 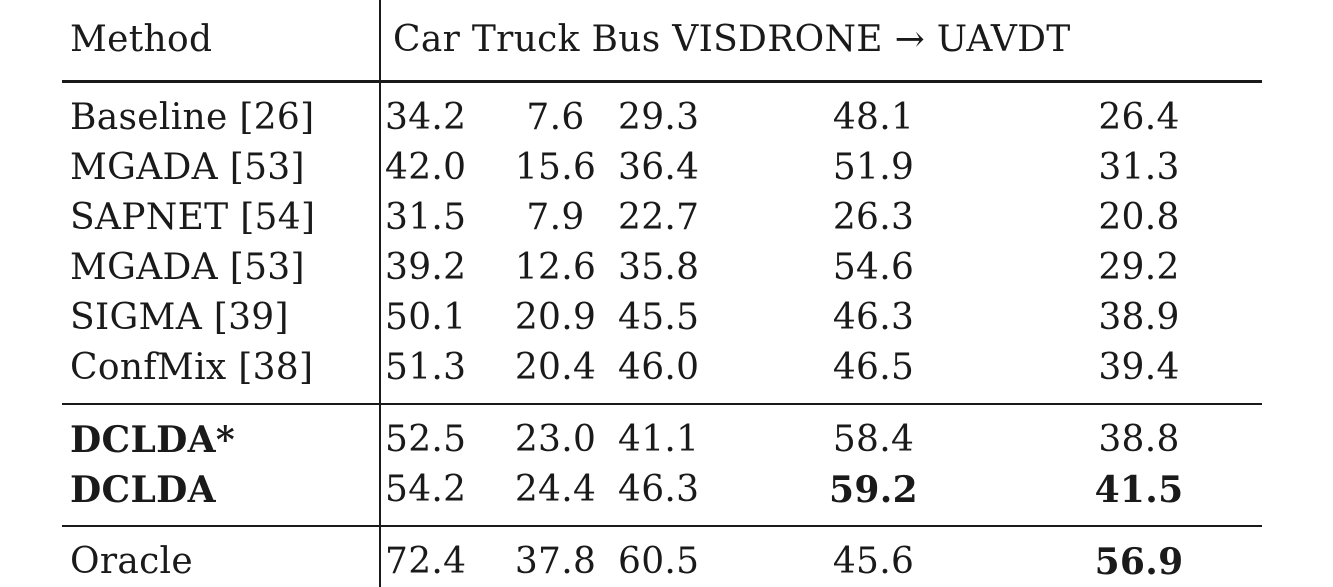 I want to click on table-row: SIGMA [39] 50.1 20.9 45.5 46.3 38.9, so click(x=662, y=318).